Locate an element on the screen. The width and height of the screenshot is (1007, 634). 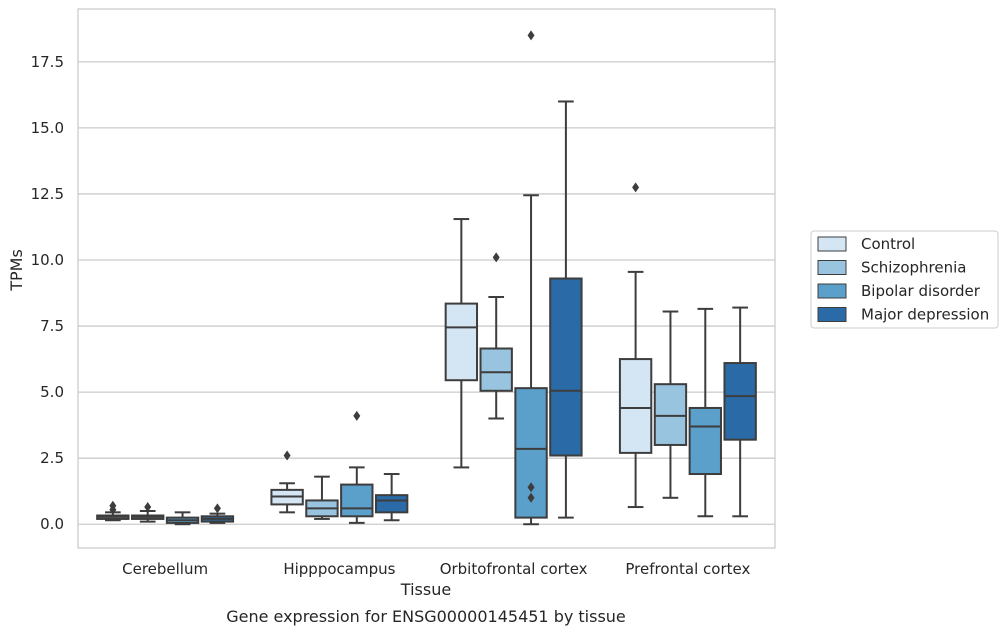
legend-label: Major depression is located at coordinates (925, 315).